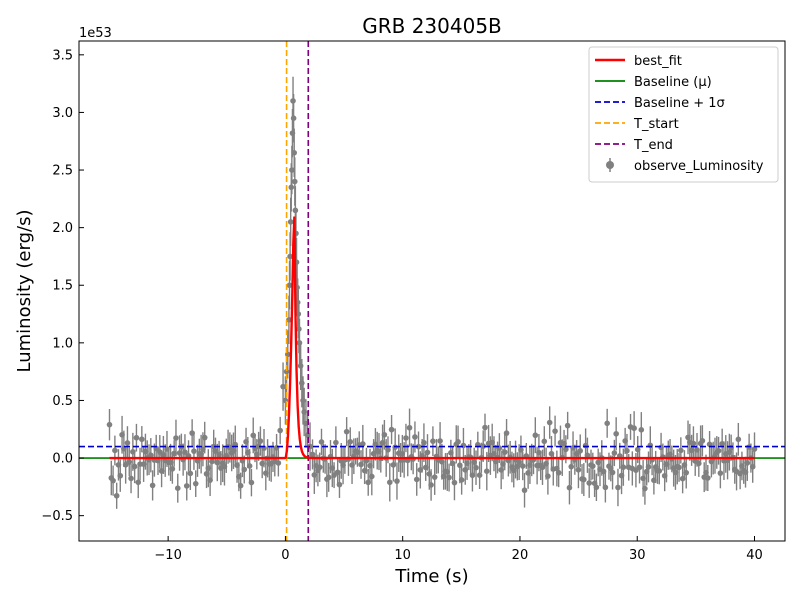 The width and height of the screenshot is (800, 600). What do you see at coordinates (62, 171) in the screenshot?
I see `y-tick-label: 2.5` at bounding box center [62, 171].